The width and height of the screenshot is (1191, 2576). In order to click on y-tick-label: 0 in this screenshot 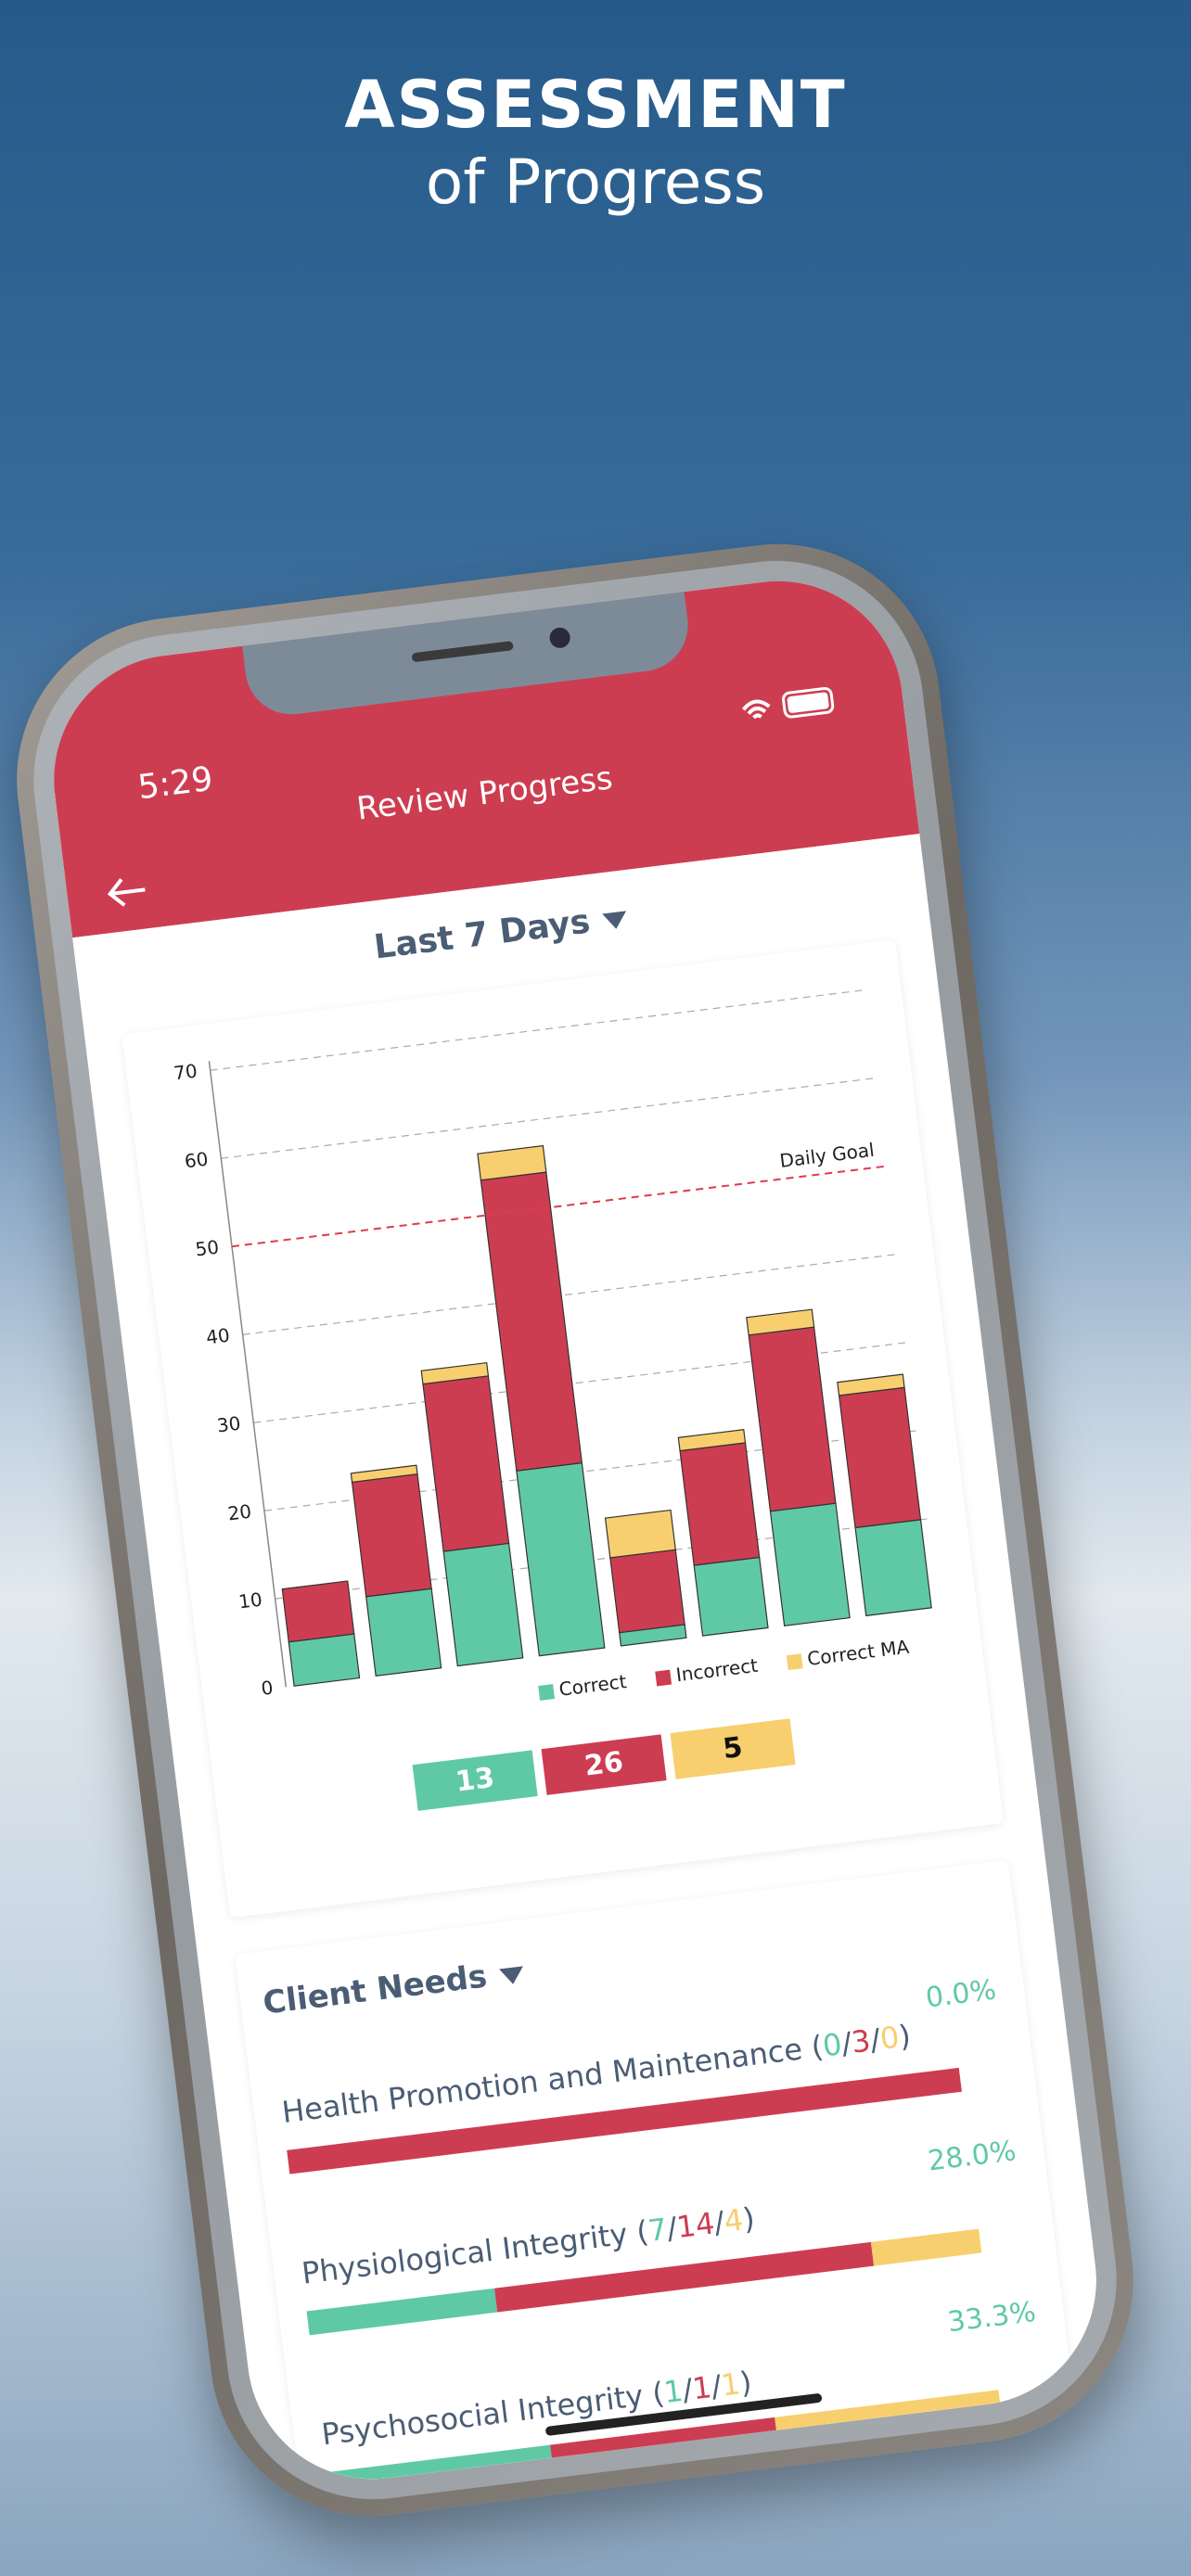, I will do `click(267, 1688)`.